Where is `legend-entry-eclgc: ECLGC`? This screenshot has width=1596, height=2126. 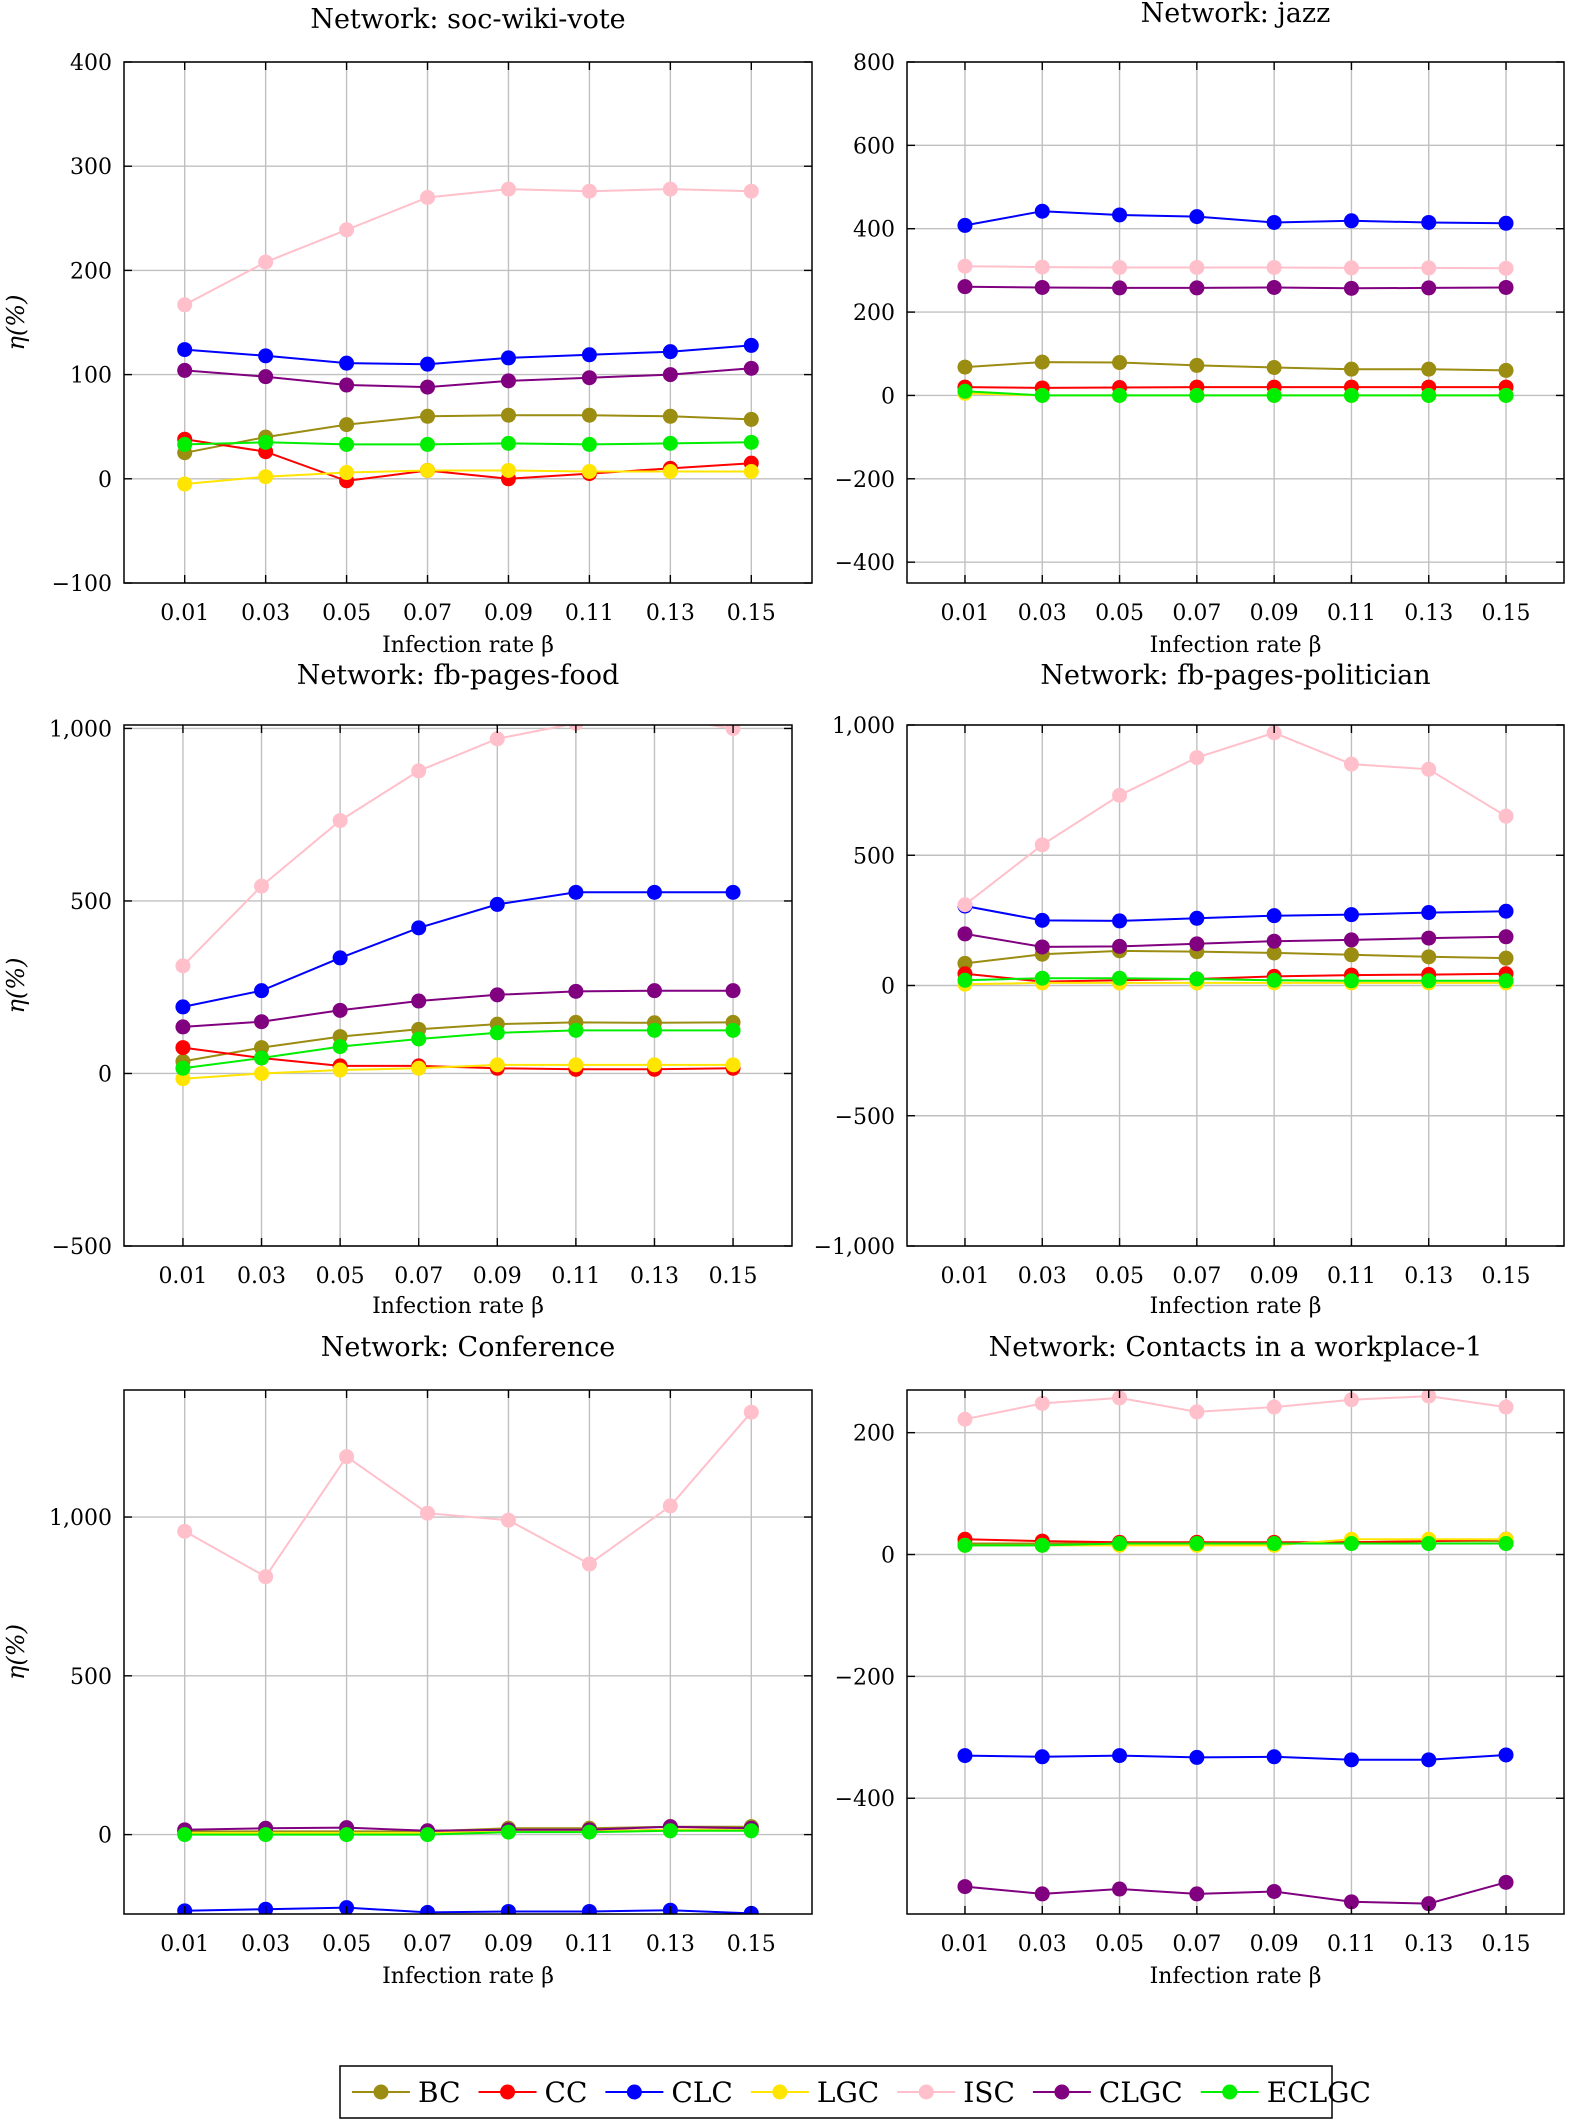
legend-entry-eclgc: ECLGC is located at coordinates (1285, 2092).